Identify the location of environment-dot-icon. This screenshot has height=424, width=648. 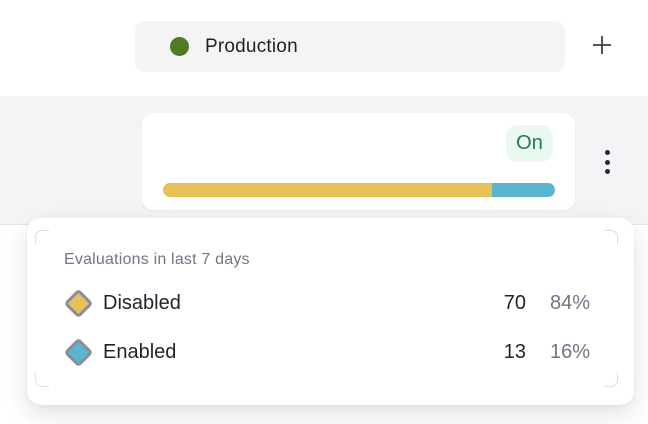
(179, 46).